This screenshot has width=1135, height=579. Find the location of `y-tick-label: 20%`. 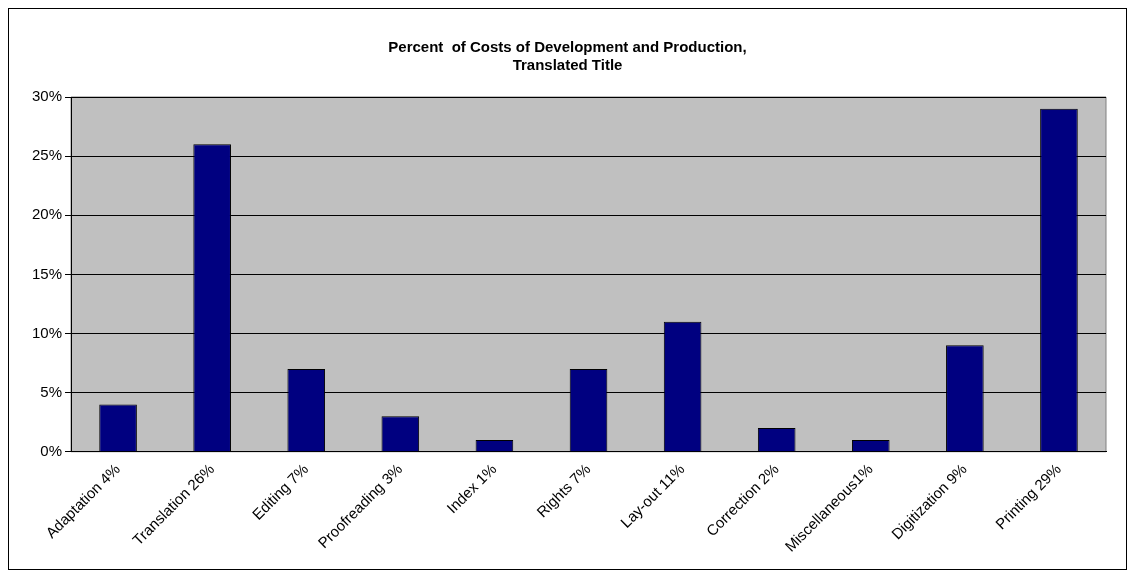

y-tick-label: 20% is located at coordinates (47, 214).